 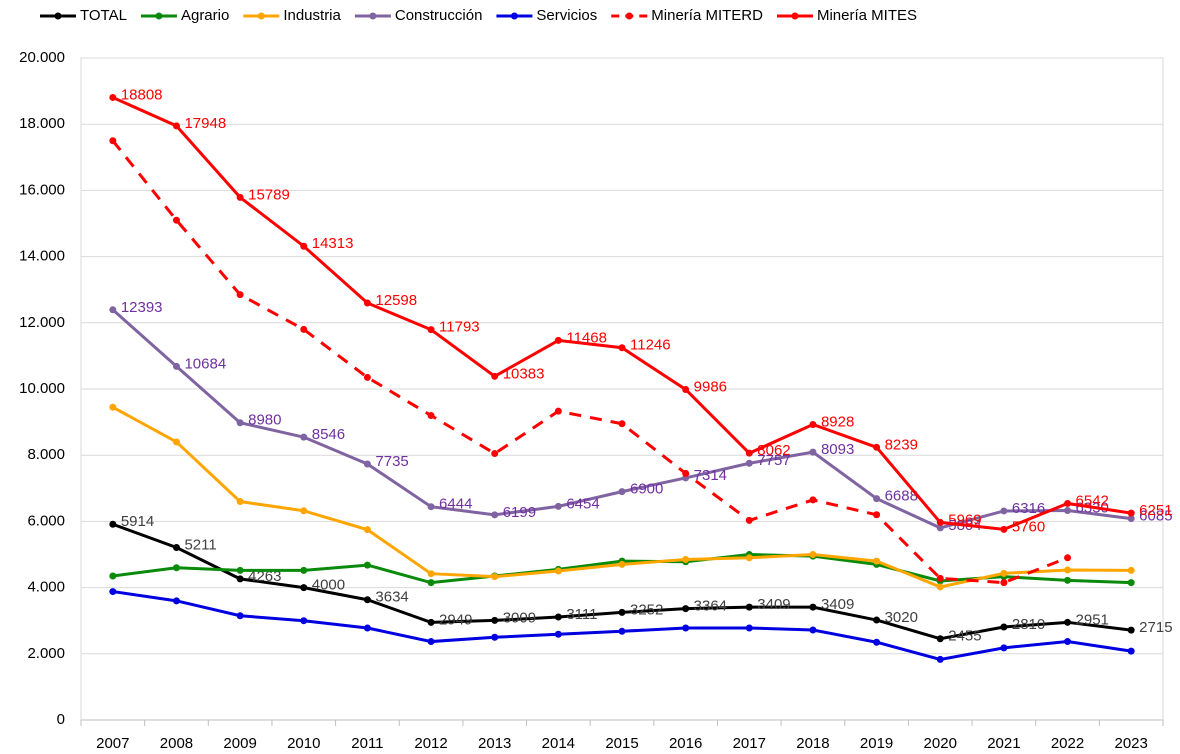 What do you see at coordinates (42, 189) in the screenshot?
I see `y-tick-label: 16.000` at bounding box center [42, 189].